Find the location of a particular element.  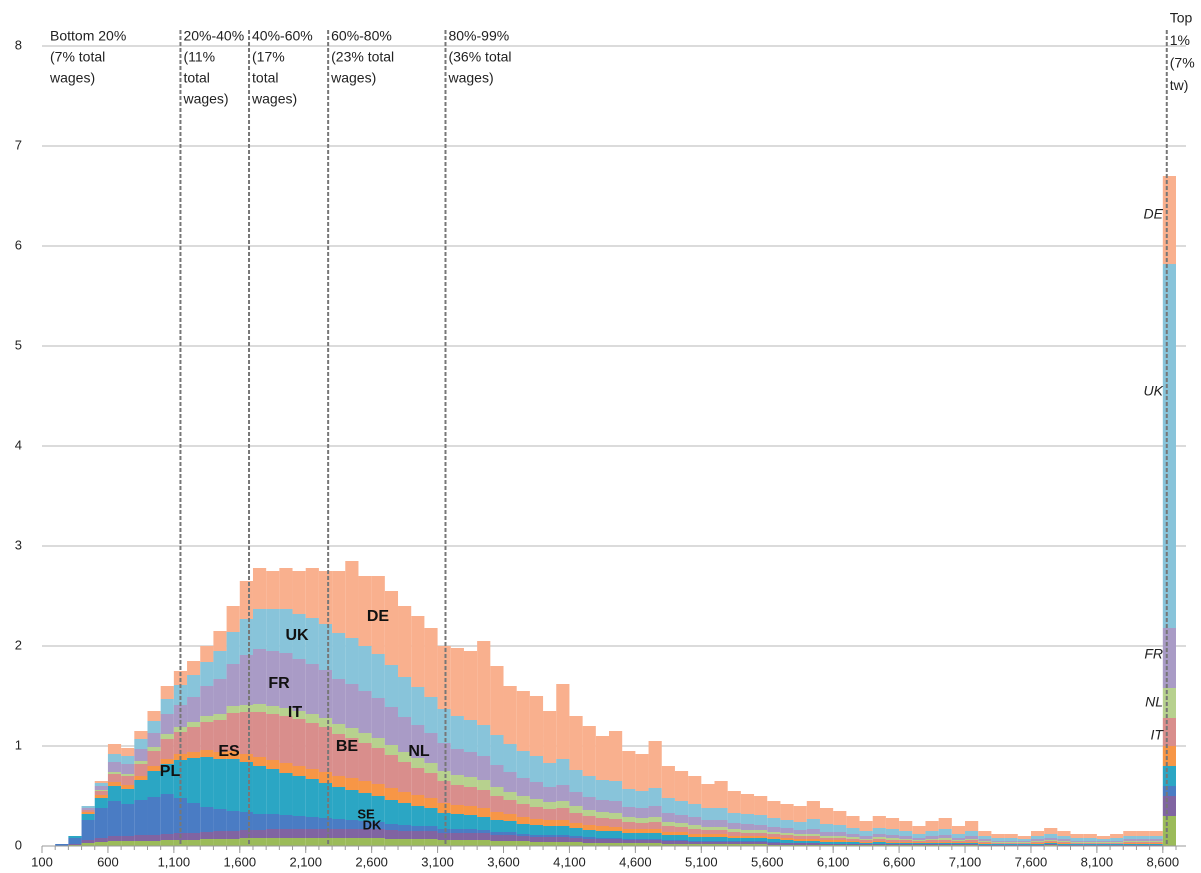

series-label: FR is located at coordinates (279, 683).